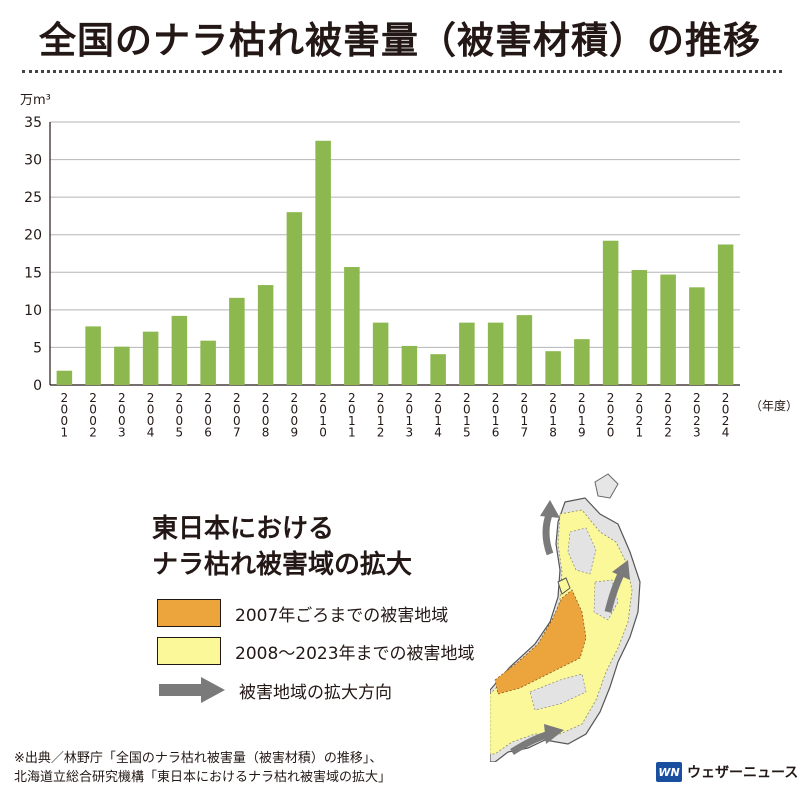  Describe the element at coordinates (203, 777) in the screenshot. I see `source-line2: 北海道立総合研究機構「東日本におけるナラ枯れ被害域の拡大」` at that location.